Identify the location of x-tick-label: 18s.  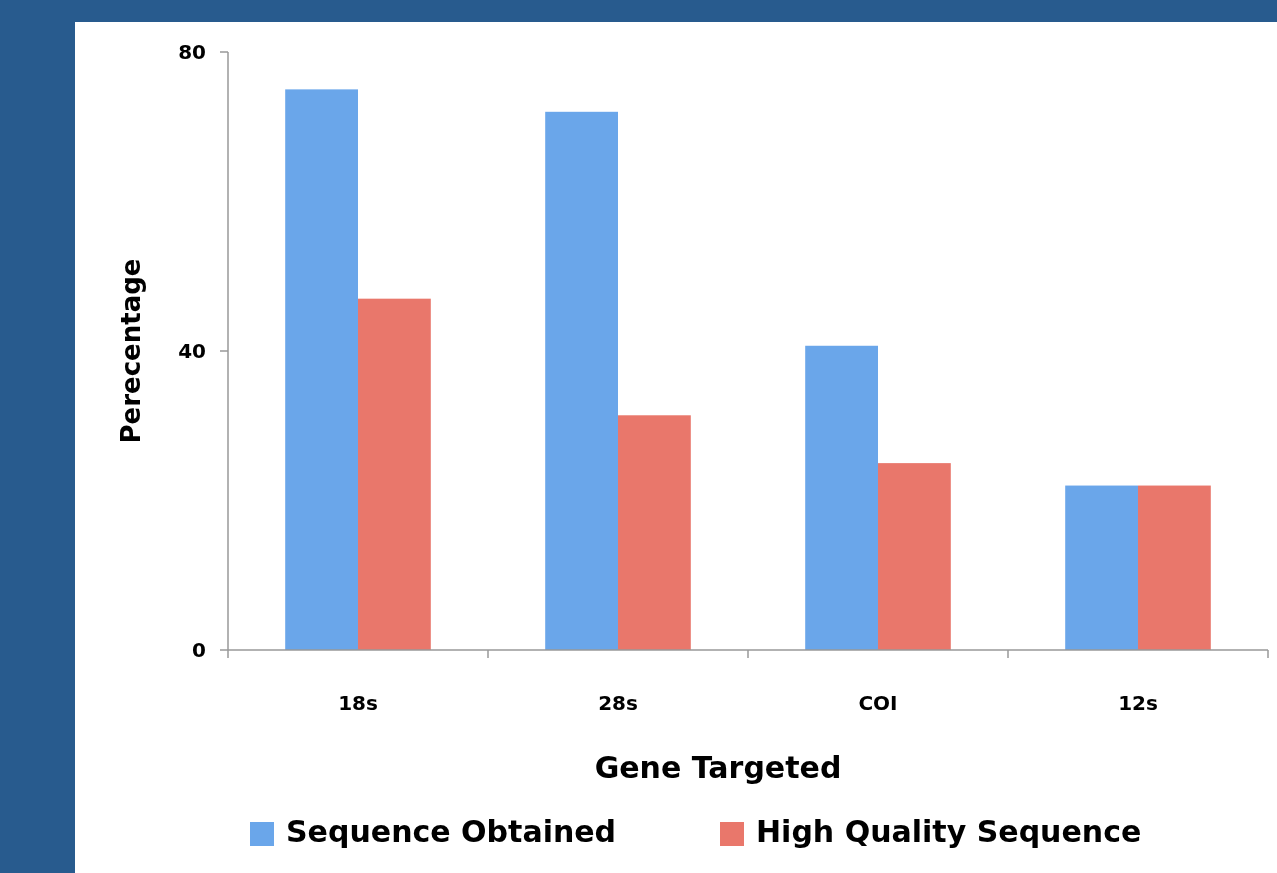
(358, 703).